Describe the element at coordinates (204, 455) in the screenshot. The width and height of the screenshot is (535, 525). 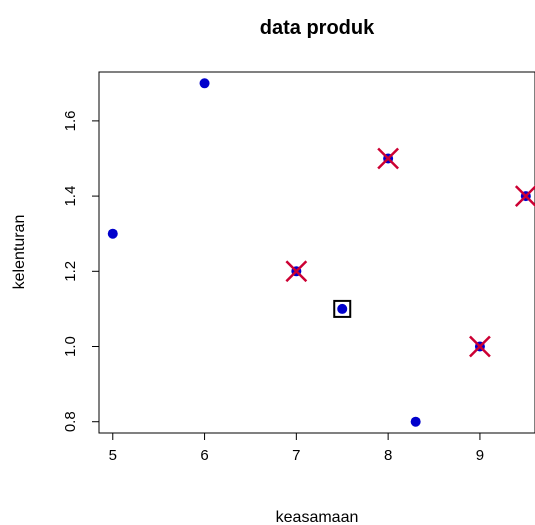
I see `x-tick-label: 6` at that location.